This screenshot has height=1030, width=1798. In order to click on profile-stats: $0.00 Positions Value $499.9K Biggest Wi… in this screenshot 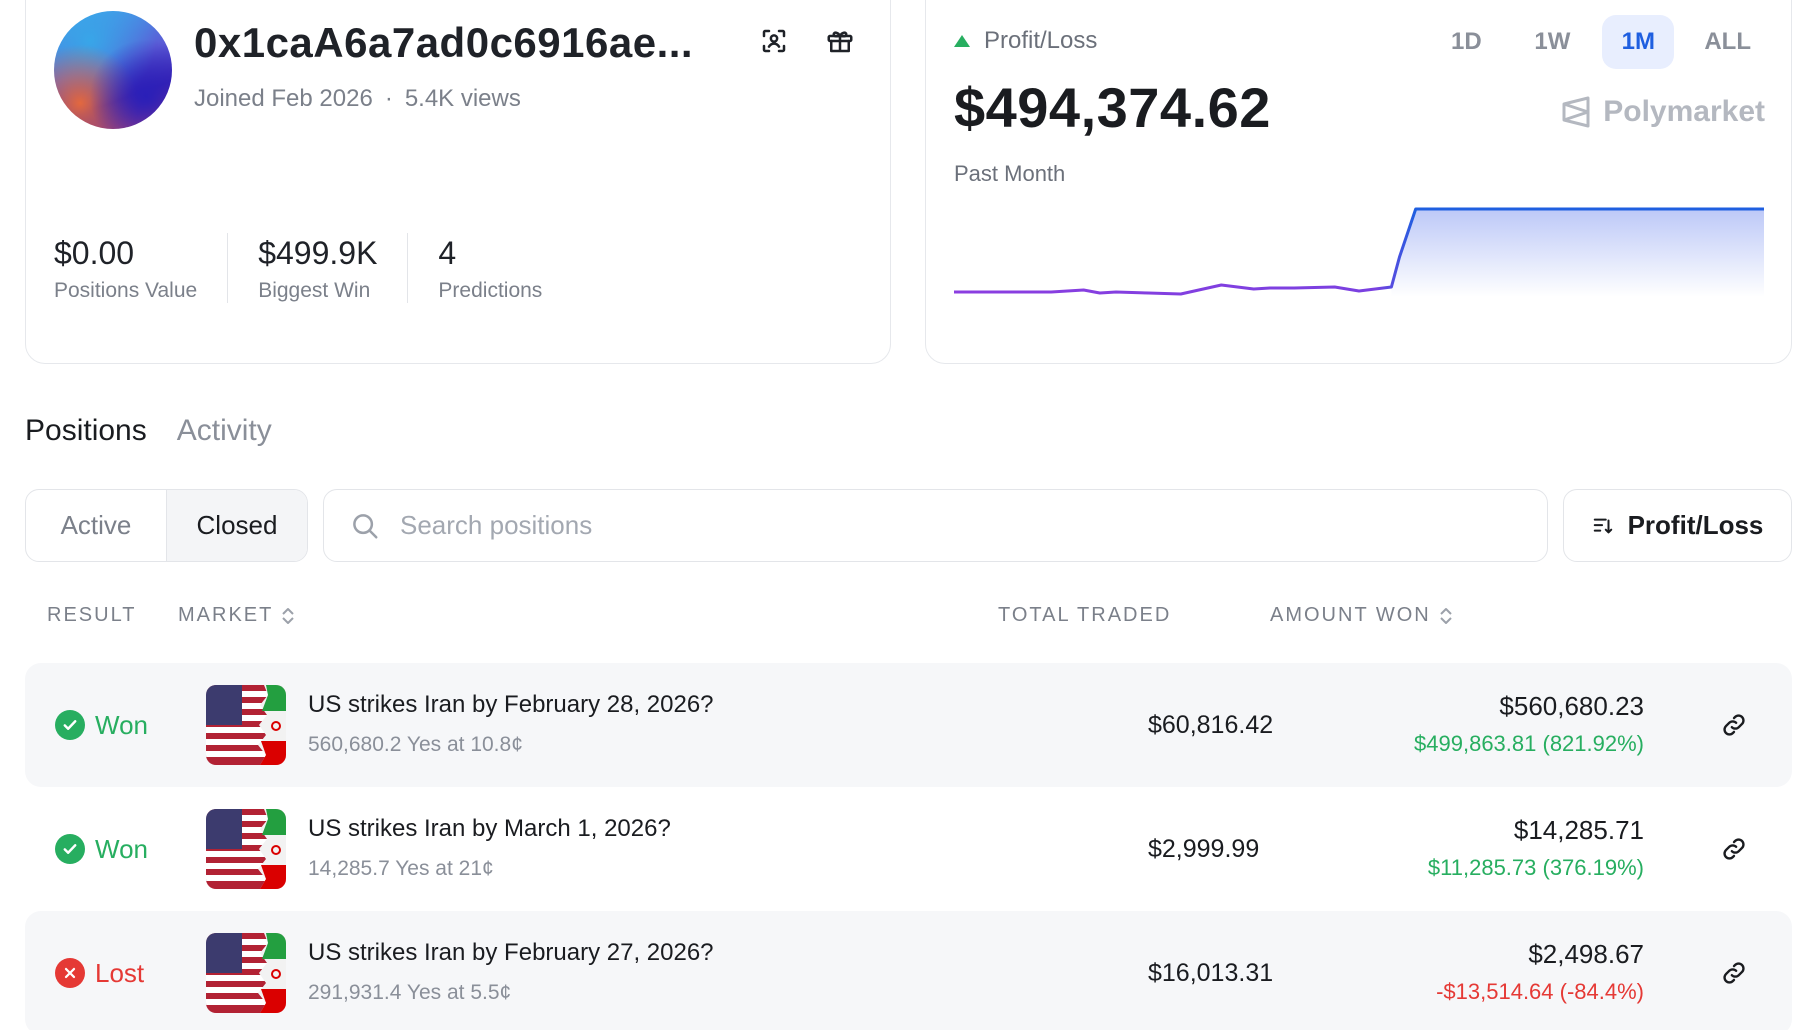, I will do `click(313, 268)`.